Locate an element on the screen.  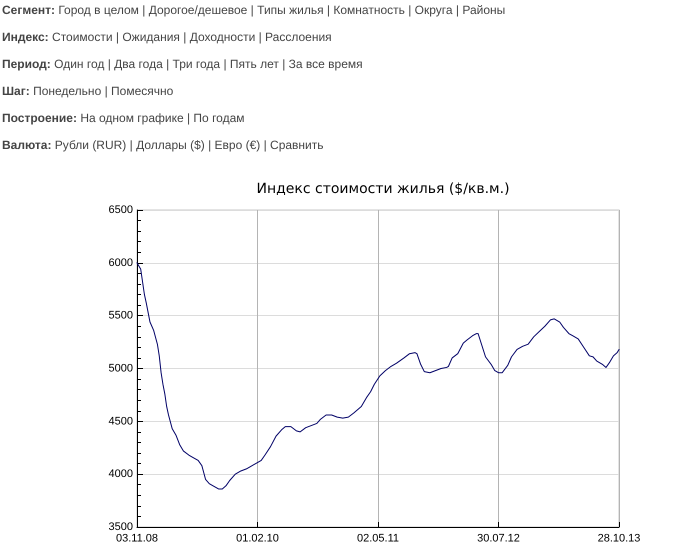
text: Построение: На одном графике | По годам is located at coordinates (124, 118).